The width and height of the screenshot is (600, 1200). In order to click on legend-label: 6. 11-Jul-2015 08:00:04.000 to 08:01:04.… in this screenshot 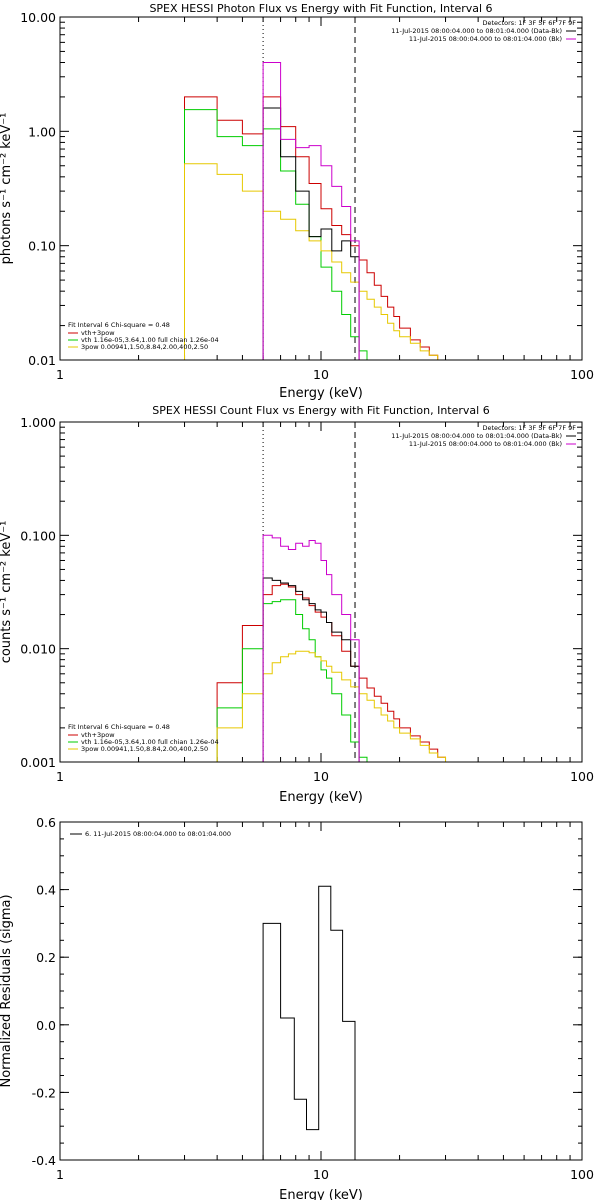, I will do `click(158, 834)`.